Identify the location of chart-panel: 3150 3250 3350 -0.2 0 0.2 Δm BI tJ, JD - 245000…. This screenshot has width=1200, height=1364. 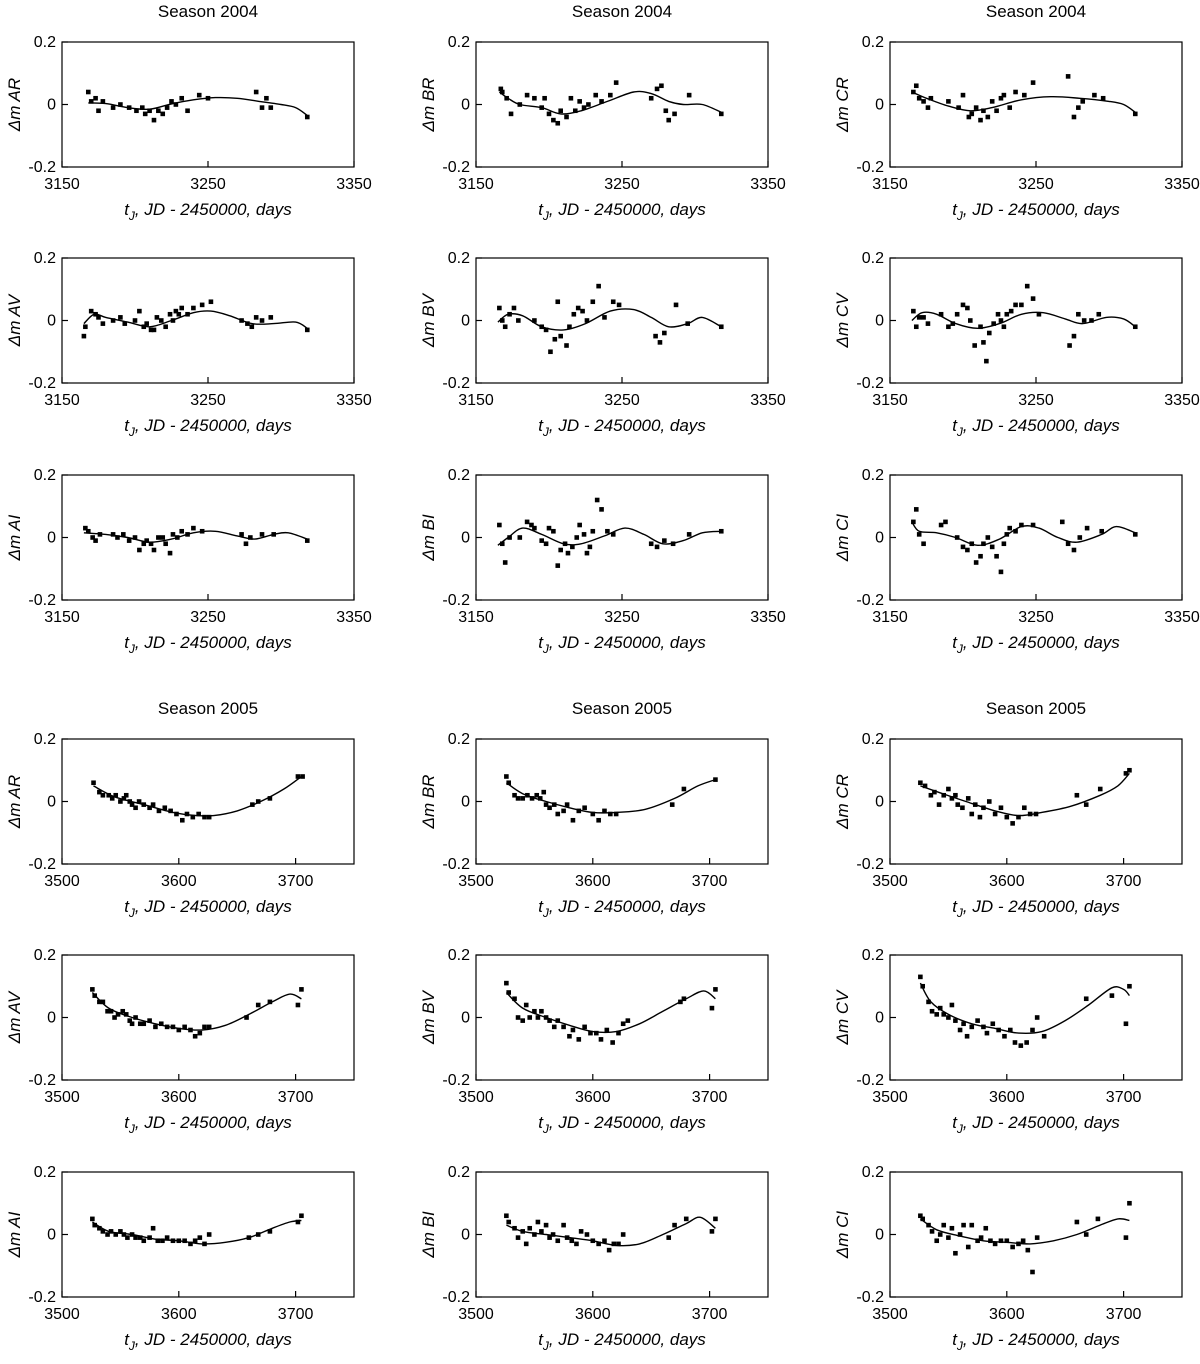
(602, 561).